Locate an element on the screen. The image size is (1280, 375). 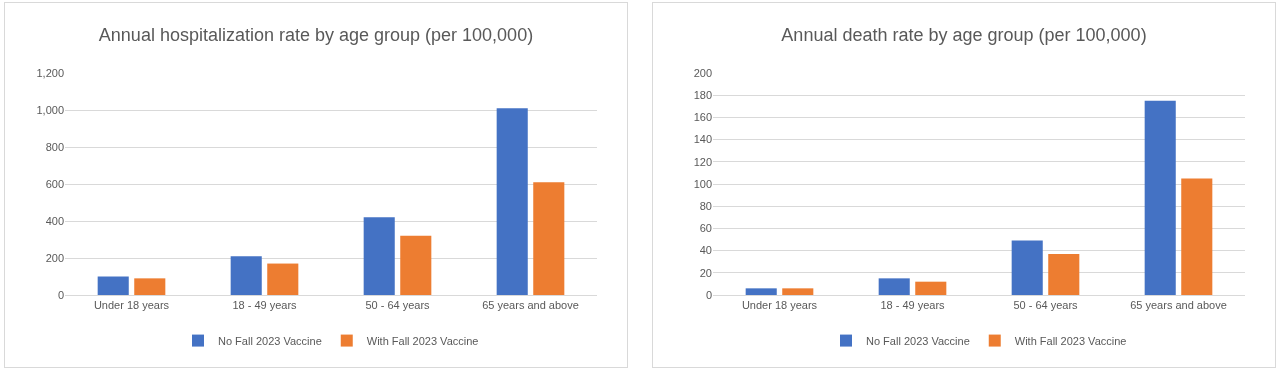
y-tick-label: 100 is located at coordinates (702, 183).